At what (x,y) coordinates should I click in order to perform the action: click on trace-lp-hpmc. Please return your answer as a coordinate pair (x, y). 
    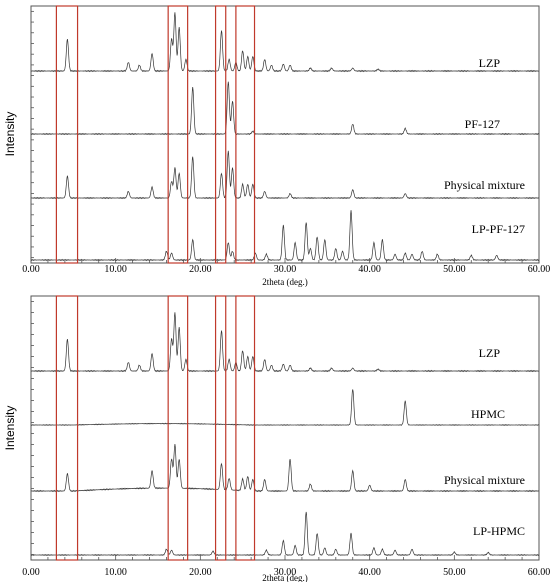
    Looking at the image, I should click on (285, 534).